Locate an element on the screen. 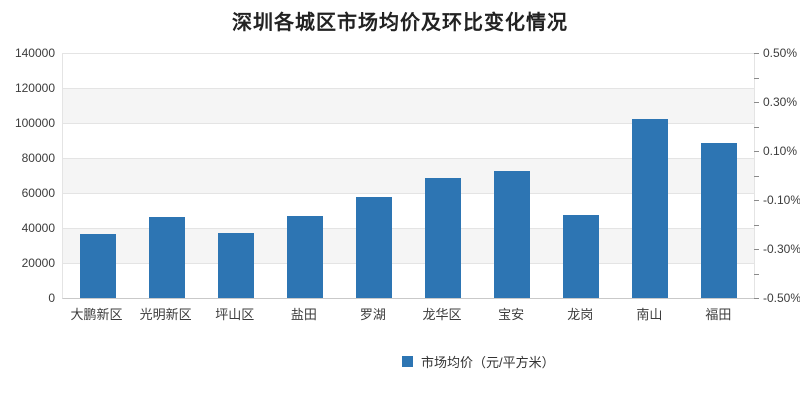 The image size is (800, 400). x-axis-labels: 大鹏新区 光明新区 坪山区 盐田 罗湖 龙华区 宝安 龙岗 南山 福田 is located at coordinates (407, 313).